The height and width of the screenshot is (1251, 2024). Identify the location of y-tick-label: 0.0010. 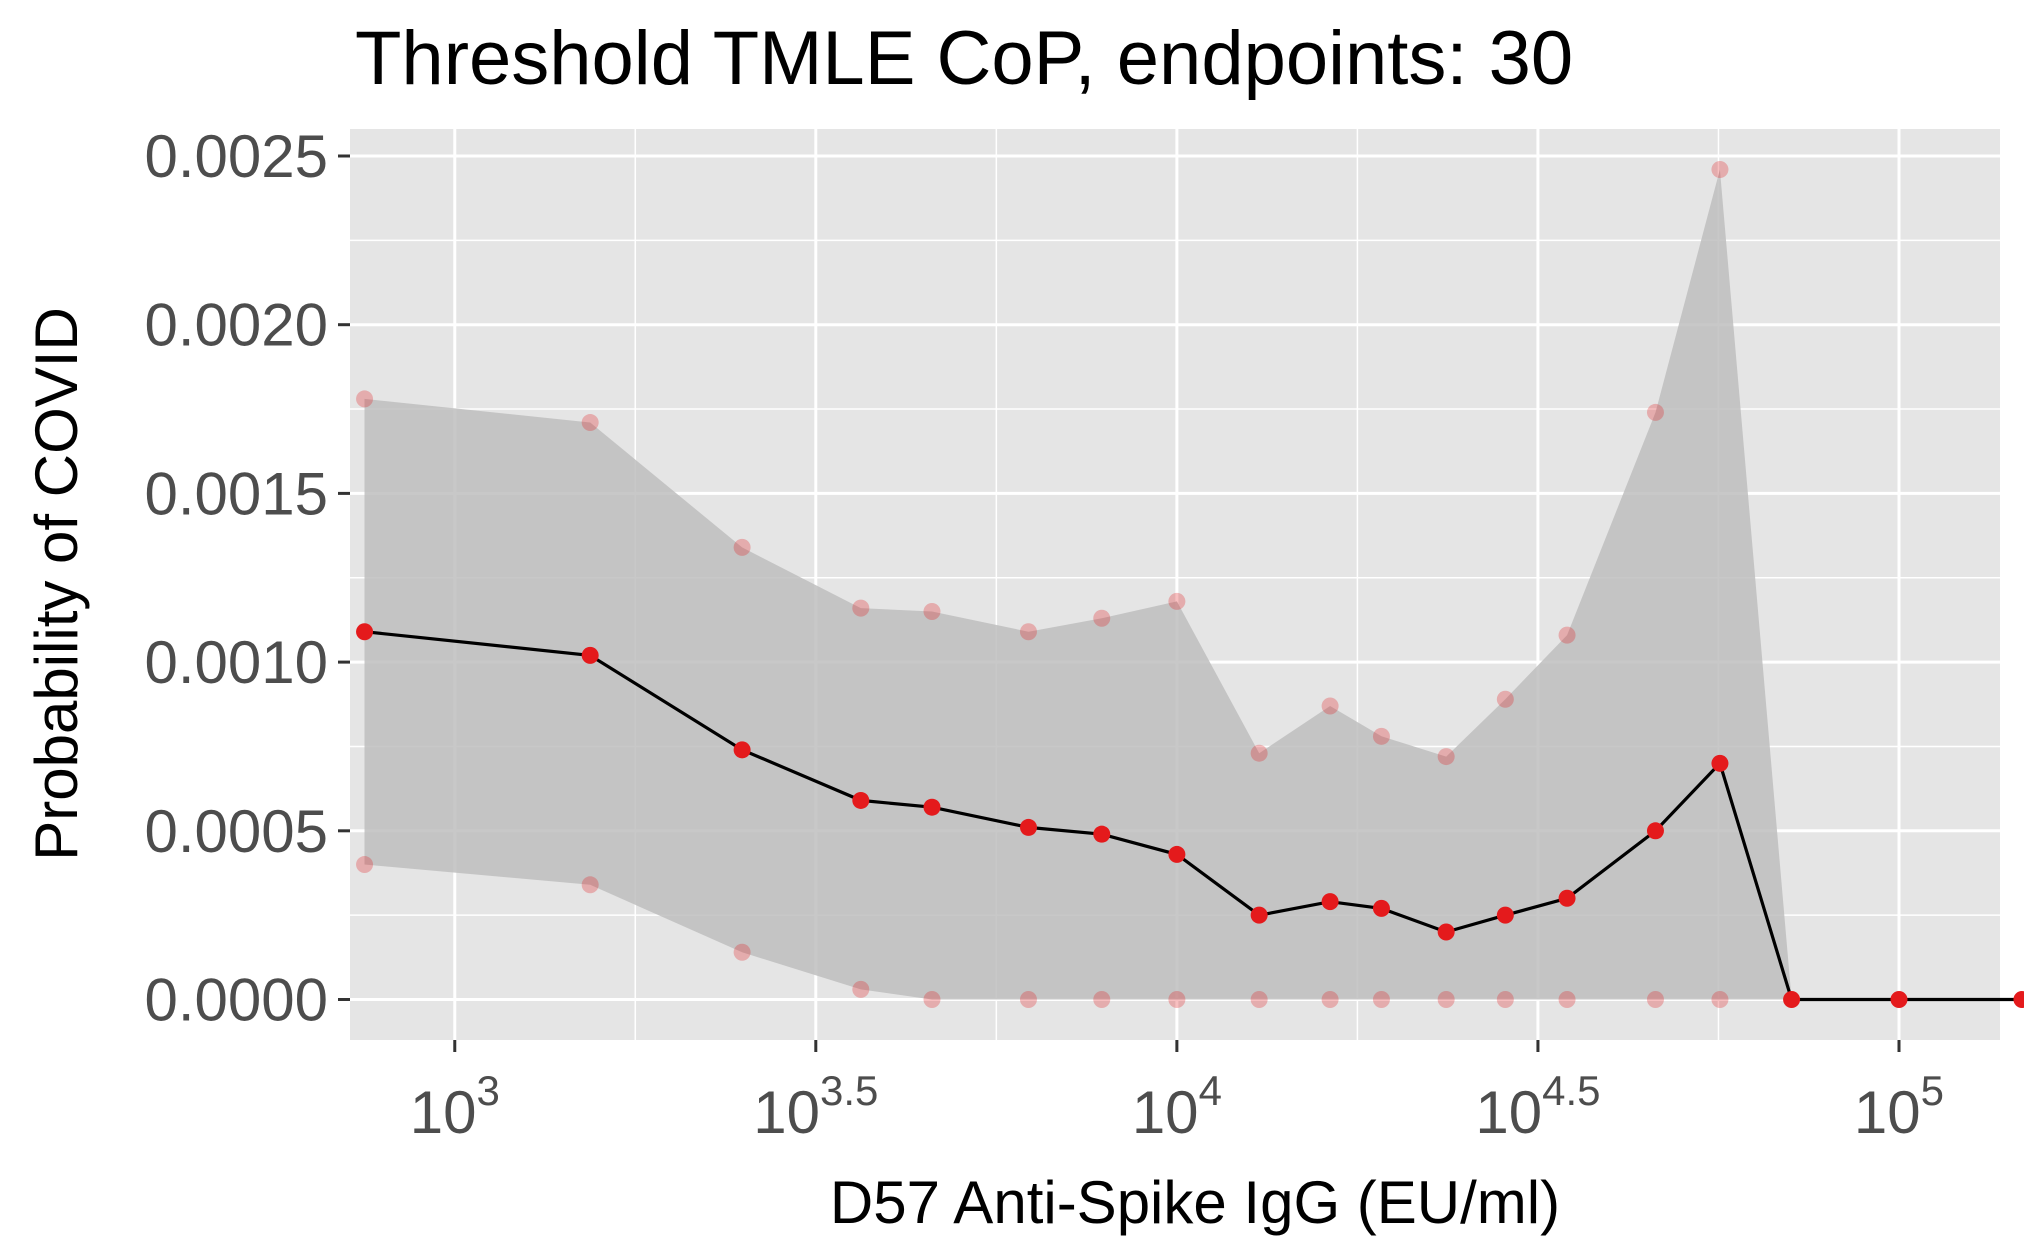
(236, 662).